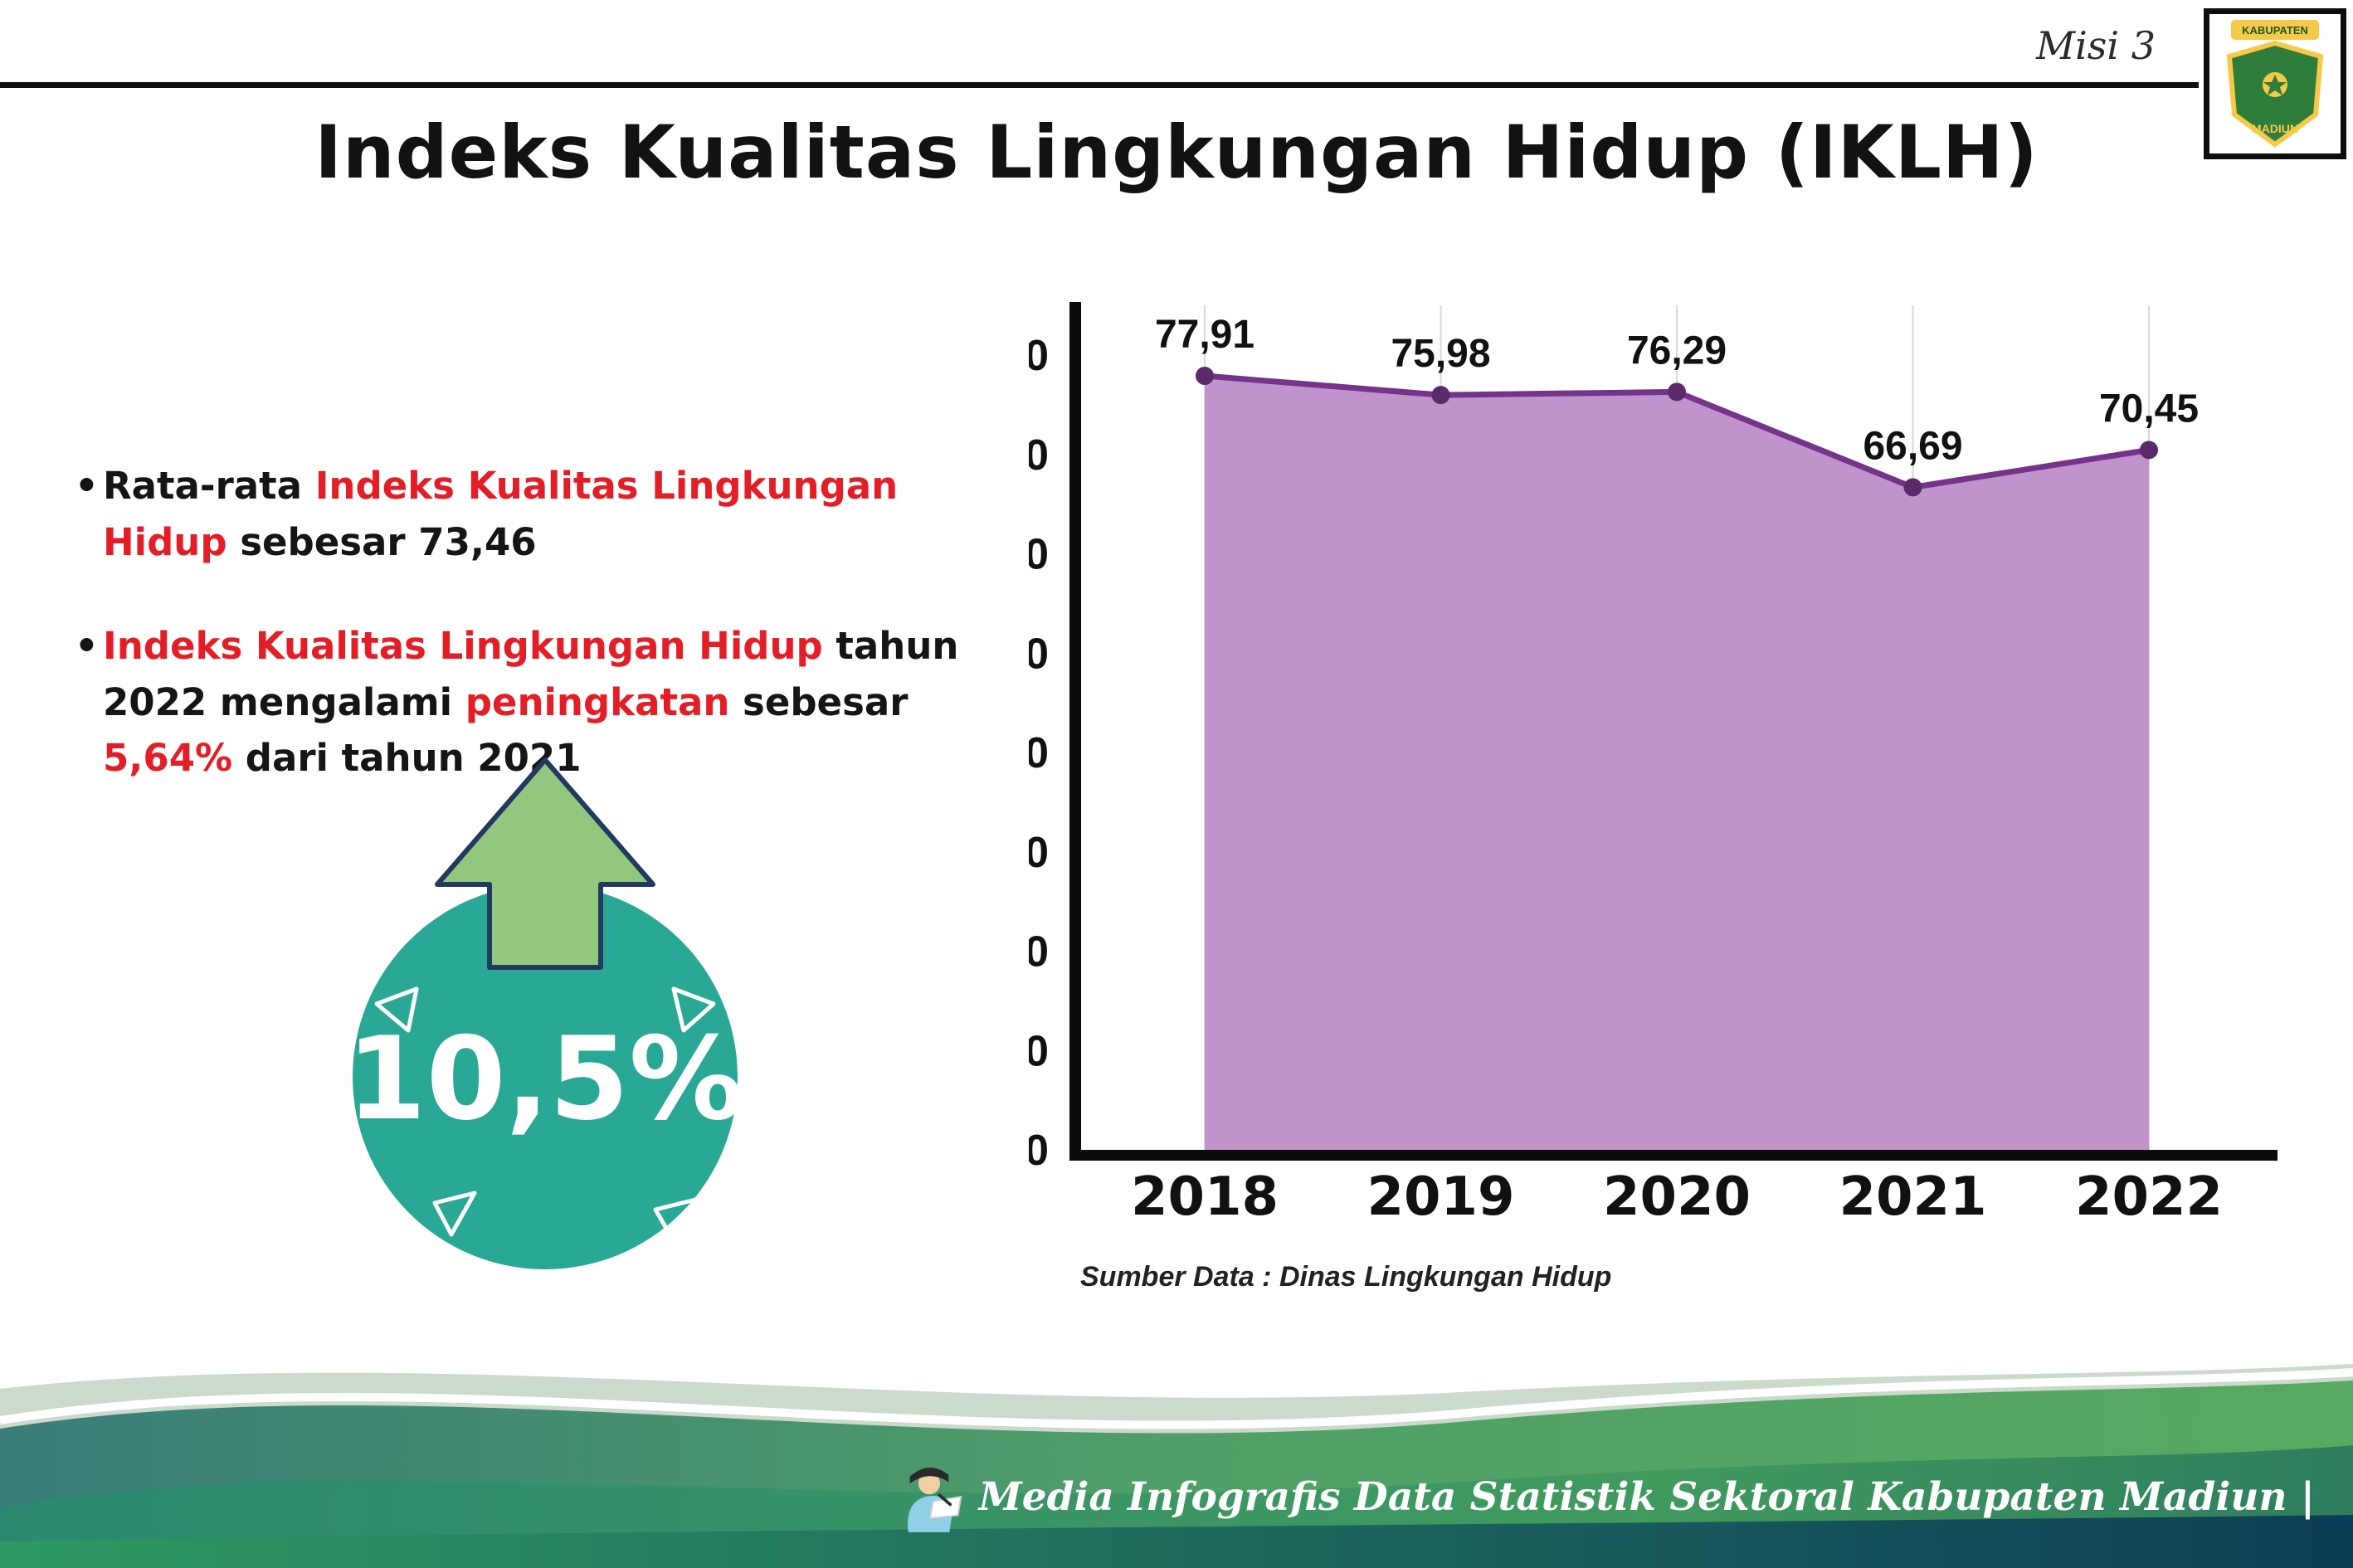 The width and height of the screenshot is (2353, 1568). Describe the element at coordinates (501, 514) in the screenshot. I see `bullet1-highlight: Indeks Kualitas Lingkungan Hidup` at that location.